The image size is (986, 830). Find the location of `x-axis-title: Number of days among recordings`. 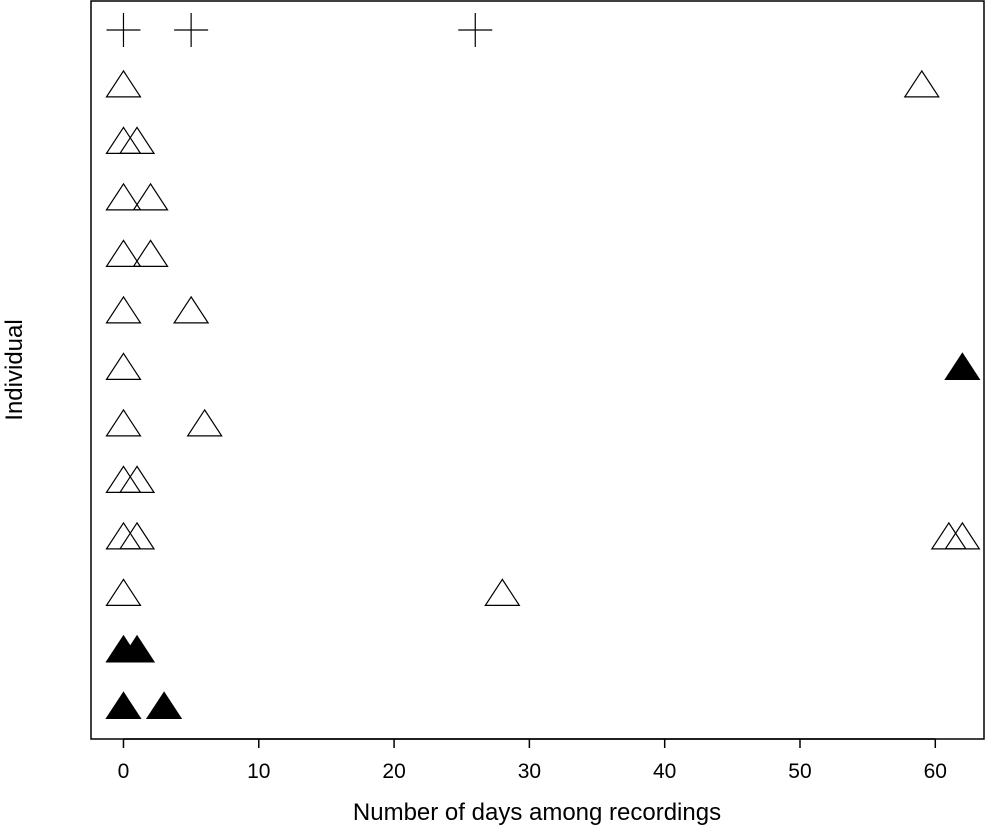

x-axis-title: Number of days among recordings is located at coordinates (537, 812).